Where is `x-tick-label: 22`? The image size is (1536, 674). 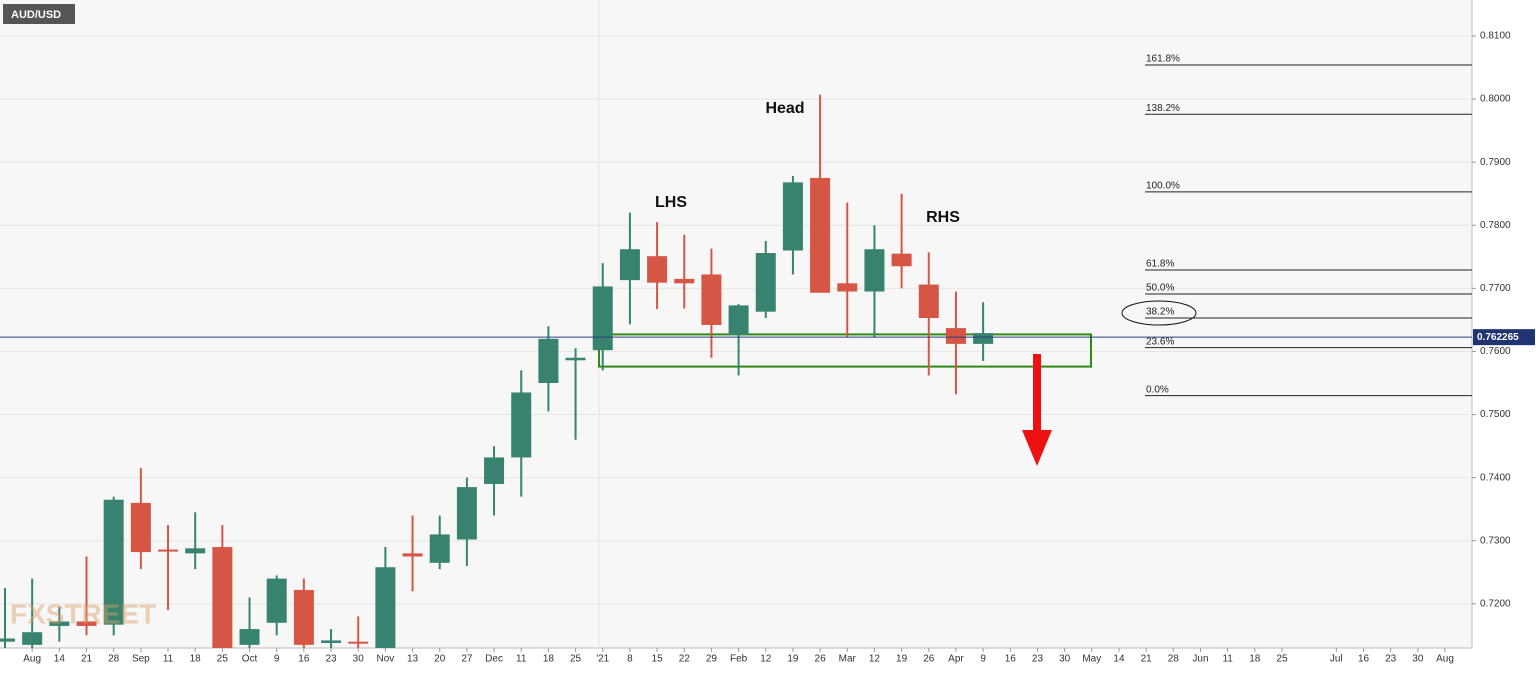
x-tick-label: 22 is located at coordinates (685, 659).